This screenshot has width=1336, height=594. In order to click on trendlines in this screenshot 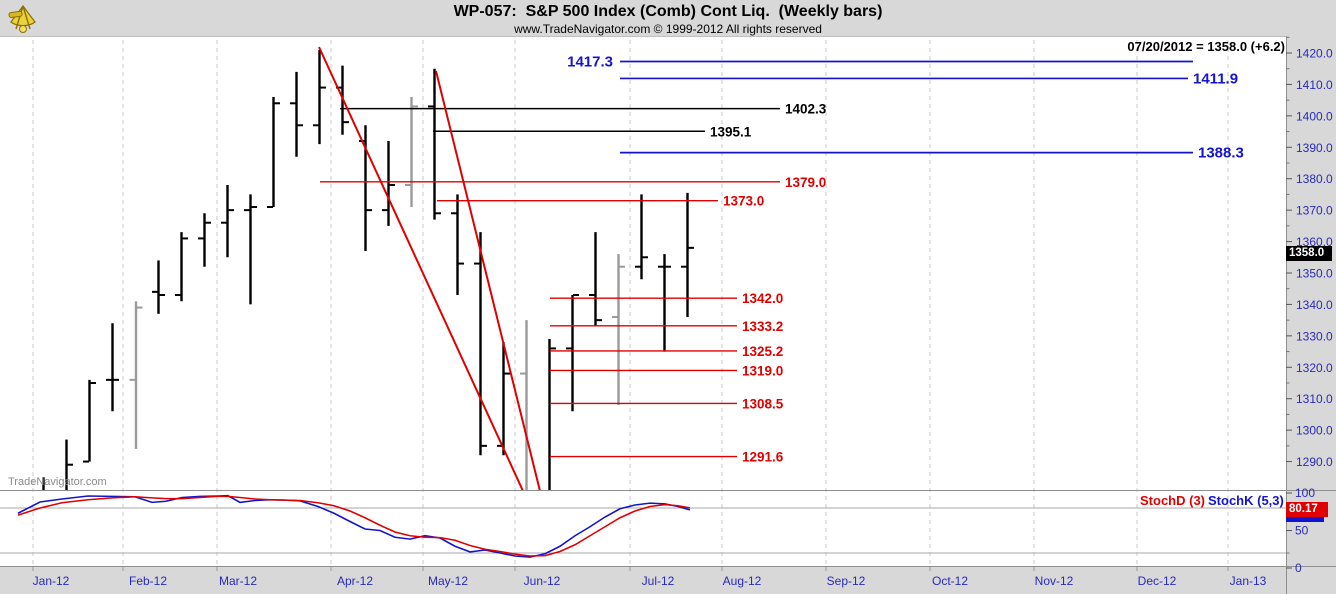, I will do `click(429, 268)`.